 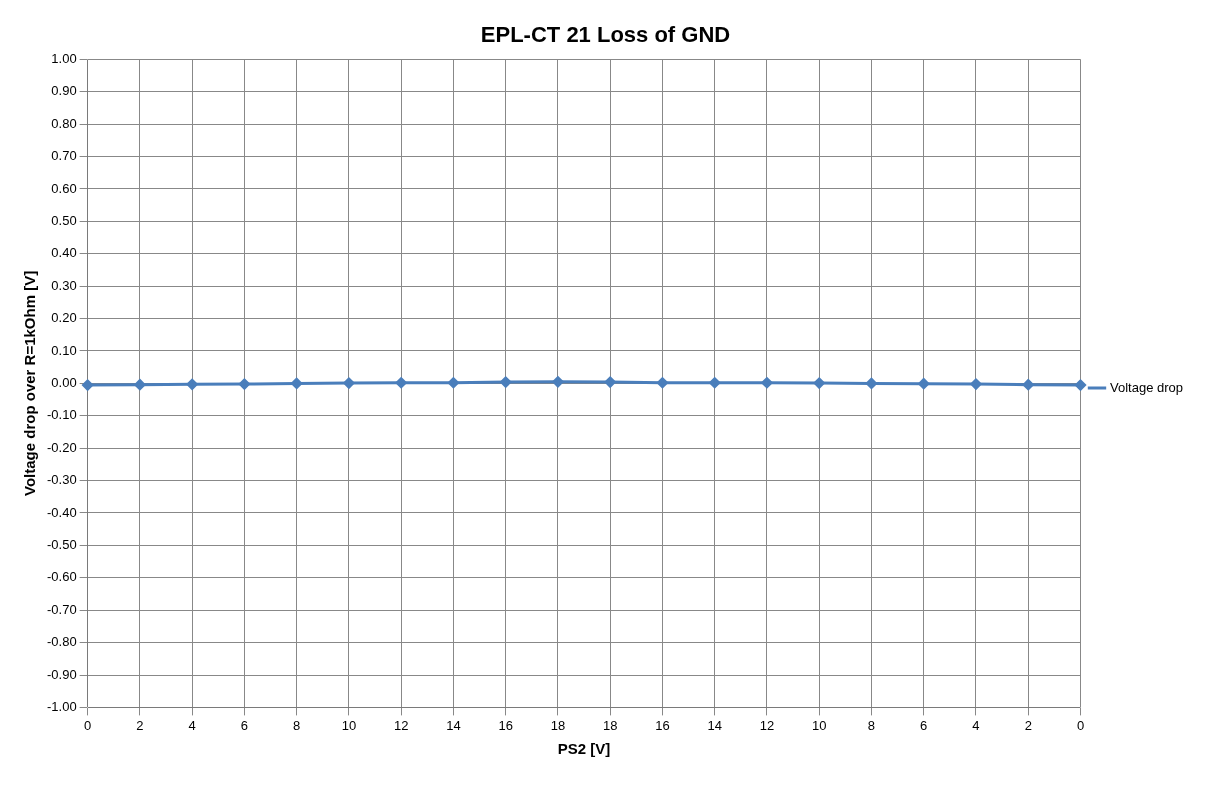 What do you see at coordinates (30, 383) in the screenshot?
I see `y-axis-title: Voltage drop over R=1kOhm [V]` at bounding box center [30, 383].